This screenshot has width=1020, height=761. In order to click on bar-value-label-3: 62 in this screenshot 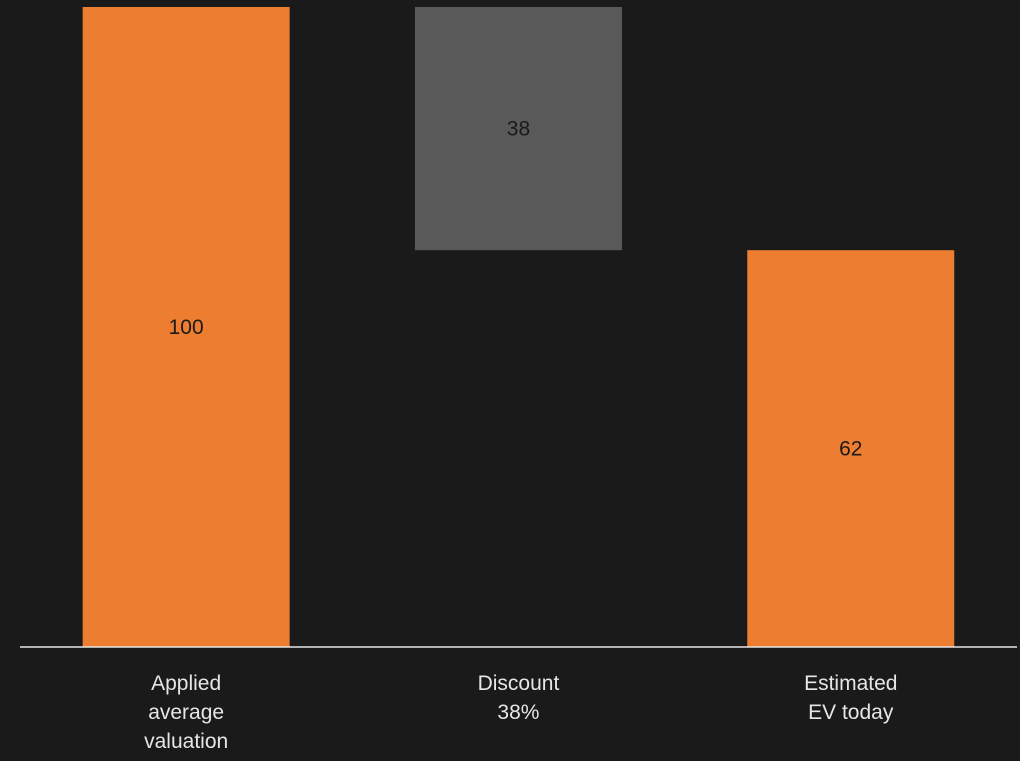, I will do `click(850, 449)`.